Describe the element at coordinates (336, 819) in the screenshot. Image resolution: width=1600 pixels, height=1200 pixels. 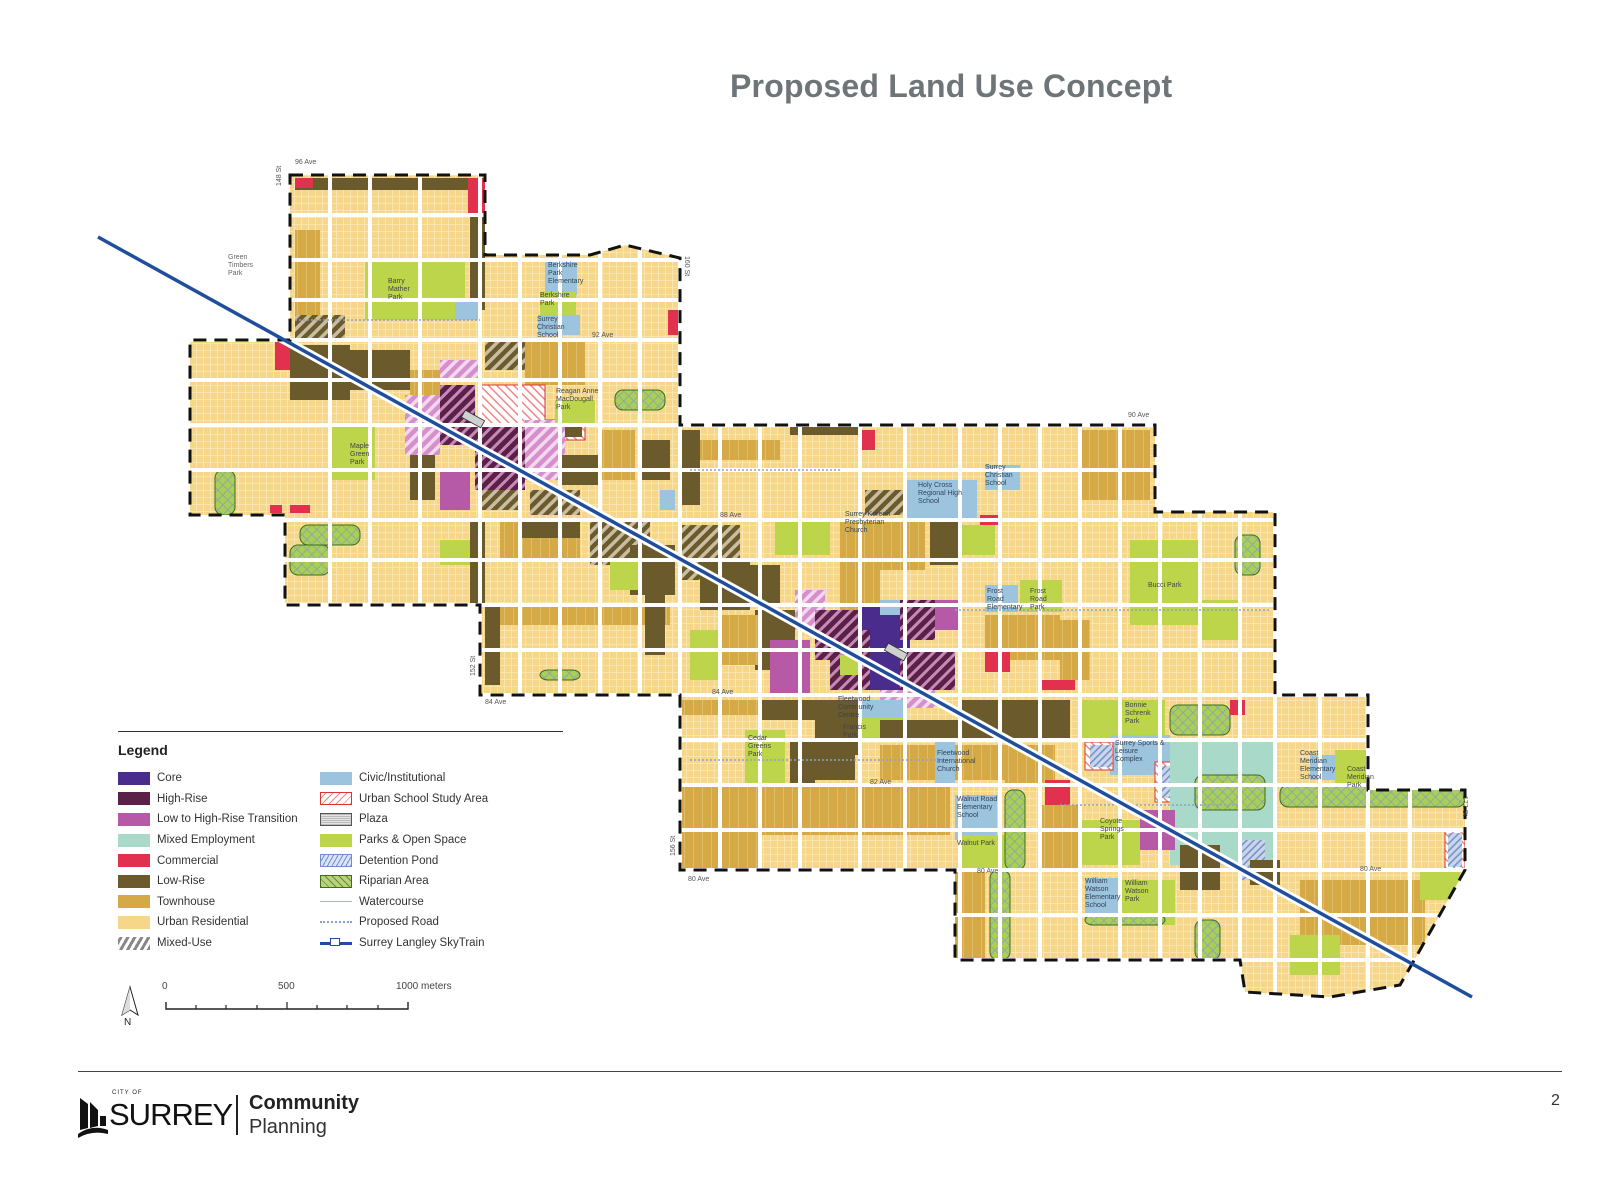
I see `plaza-swatch` at that location.